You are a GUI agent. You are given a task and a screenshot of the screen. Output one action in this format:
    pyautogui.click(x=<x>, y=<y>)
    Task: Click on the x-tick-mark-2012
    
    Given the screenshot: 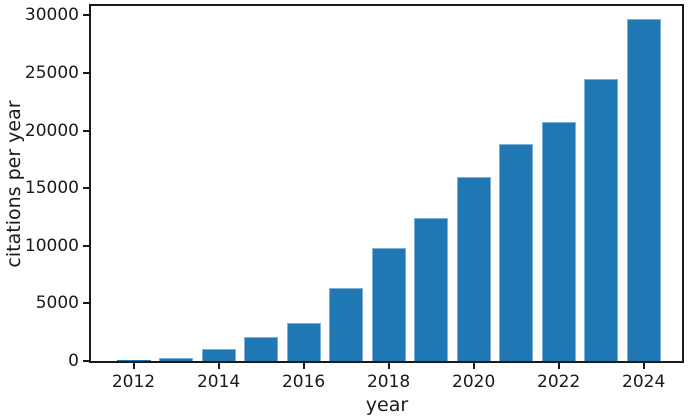 What is the action you would take?
    pyautogui.click(x=133, y=366)
    